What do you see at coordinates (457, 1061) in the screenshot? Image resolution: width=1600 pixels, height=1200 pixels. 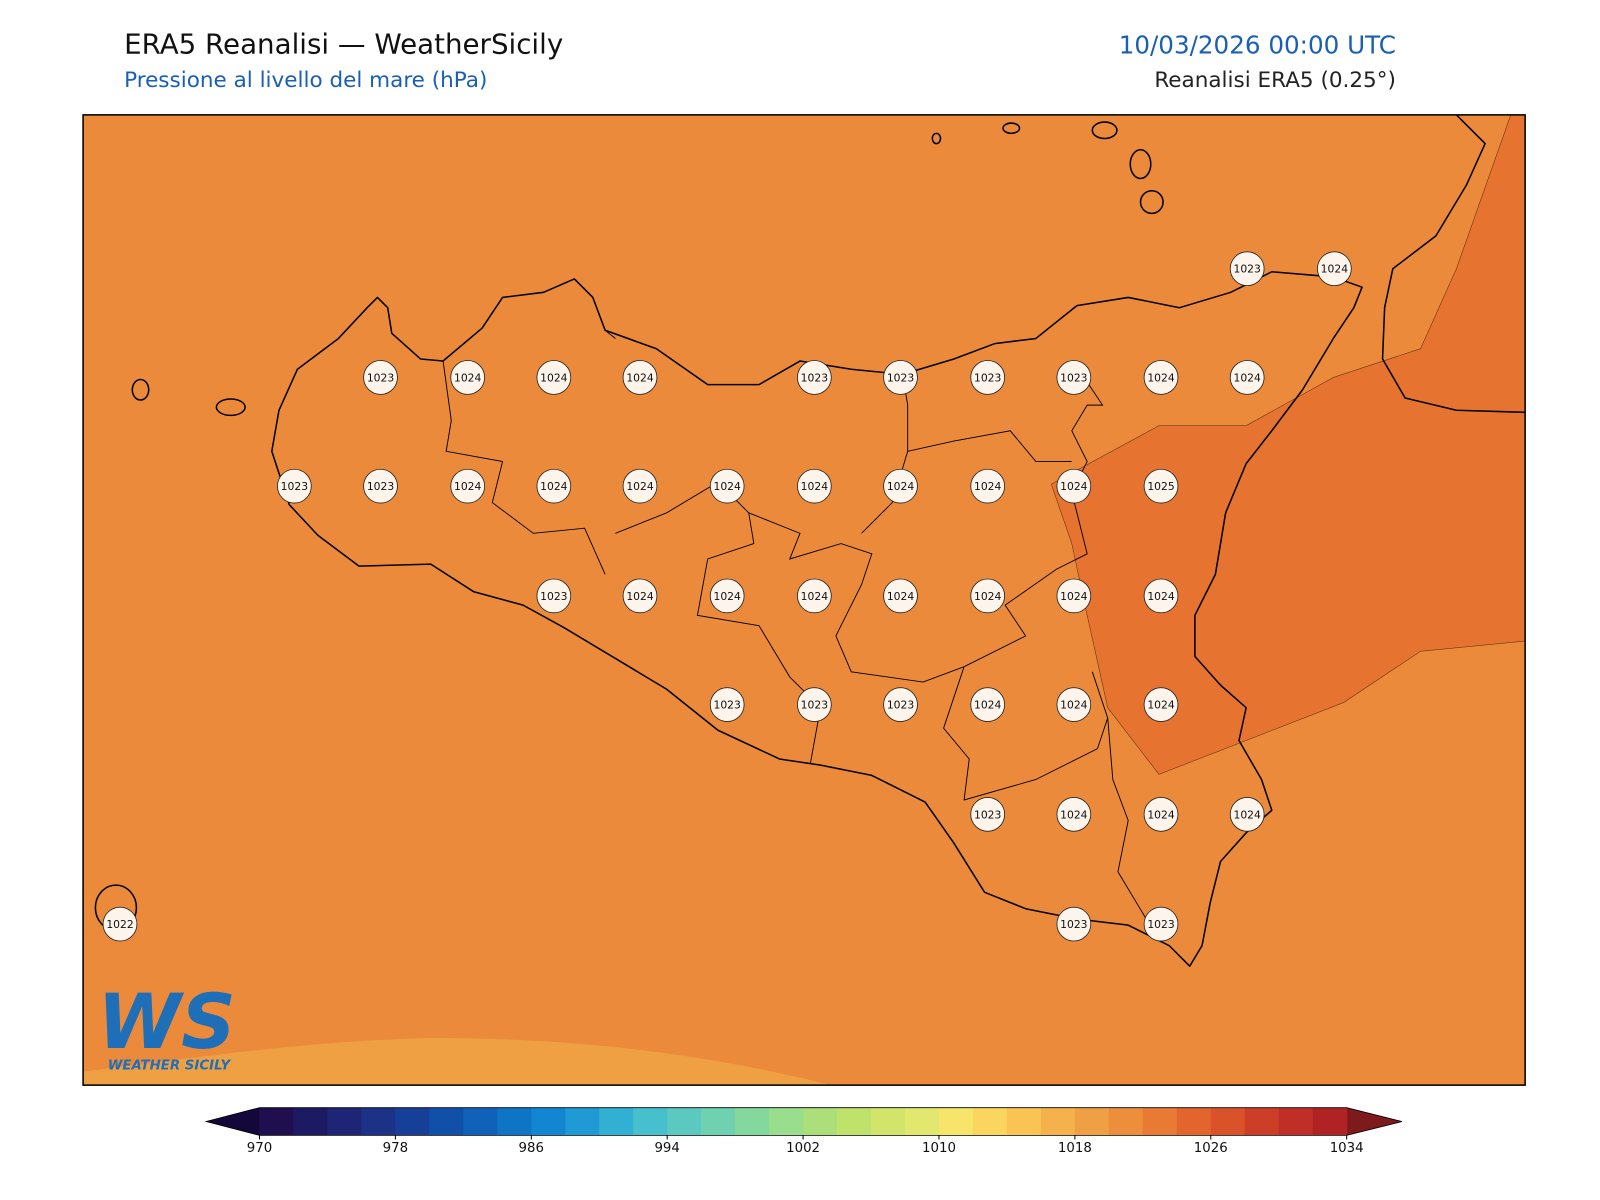 I see `field-light` at bounding box center [457, 1061].